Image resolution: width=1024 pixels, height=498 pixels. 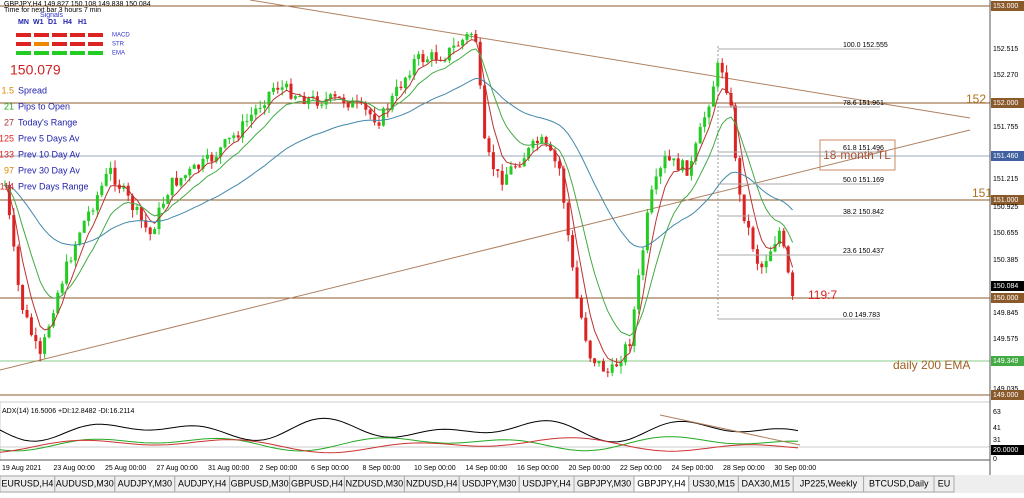 What do you see at coordinates (82, 22) in the screenshot?
I see `timeframe: H1` at bounding box center [82, 22].